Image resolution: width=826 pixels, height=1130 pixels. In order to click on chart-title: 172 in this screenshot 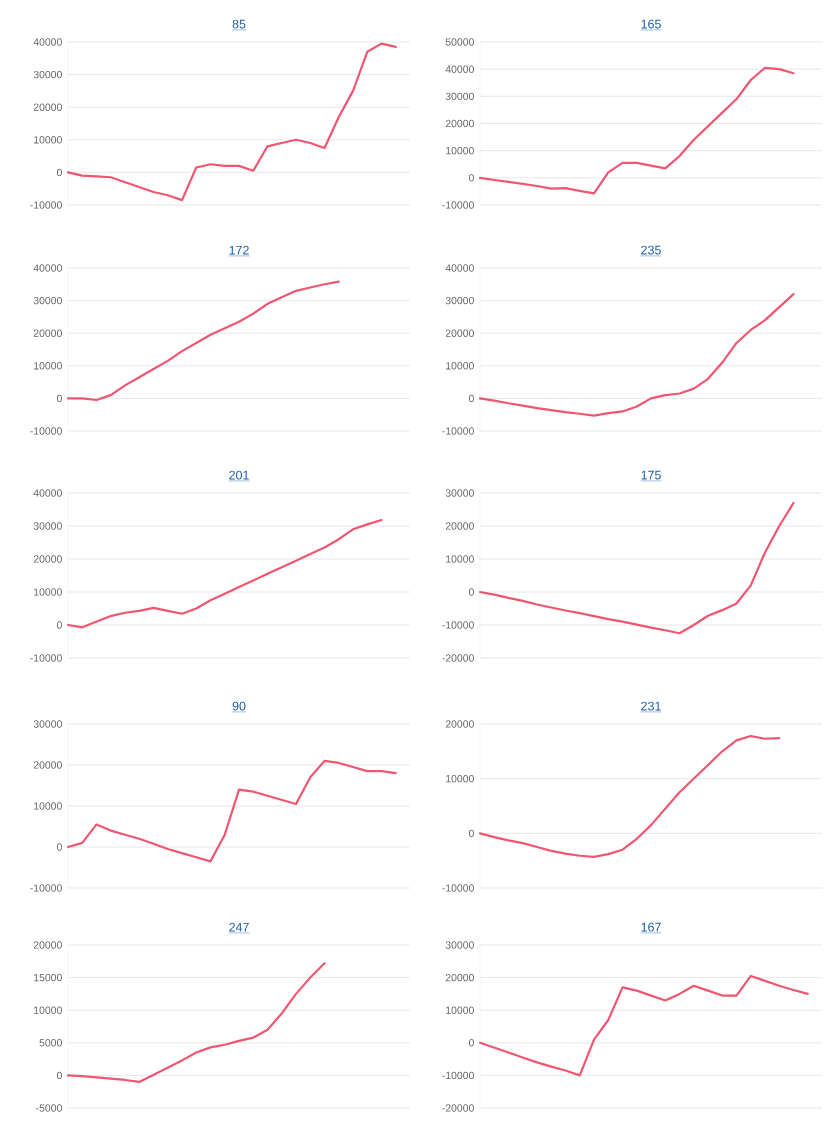, I will do `click(239, 250)`.